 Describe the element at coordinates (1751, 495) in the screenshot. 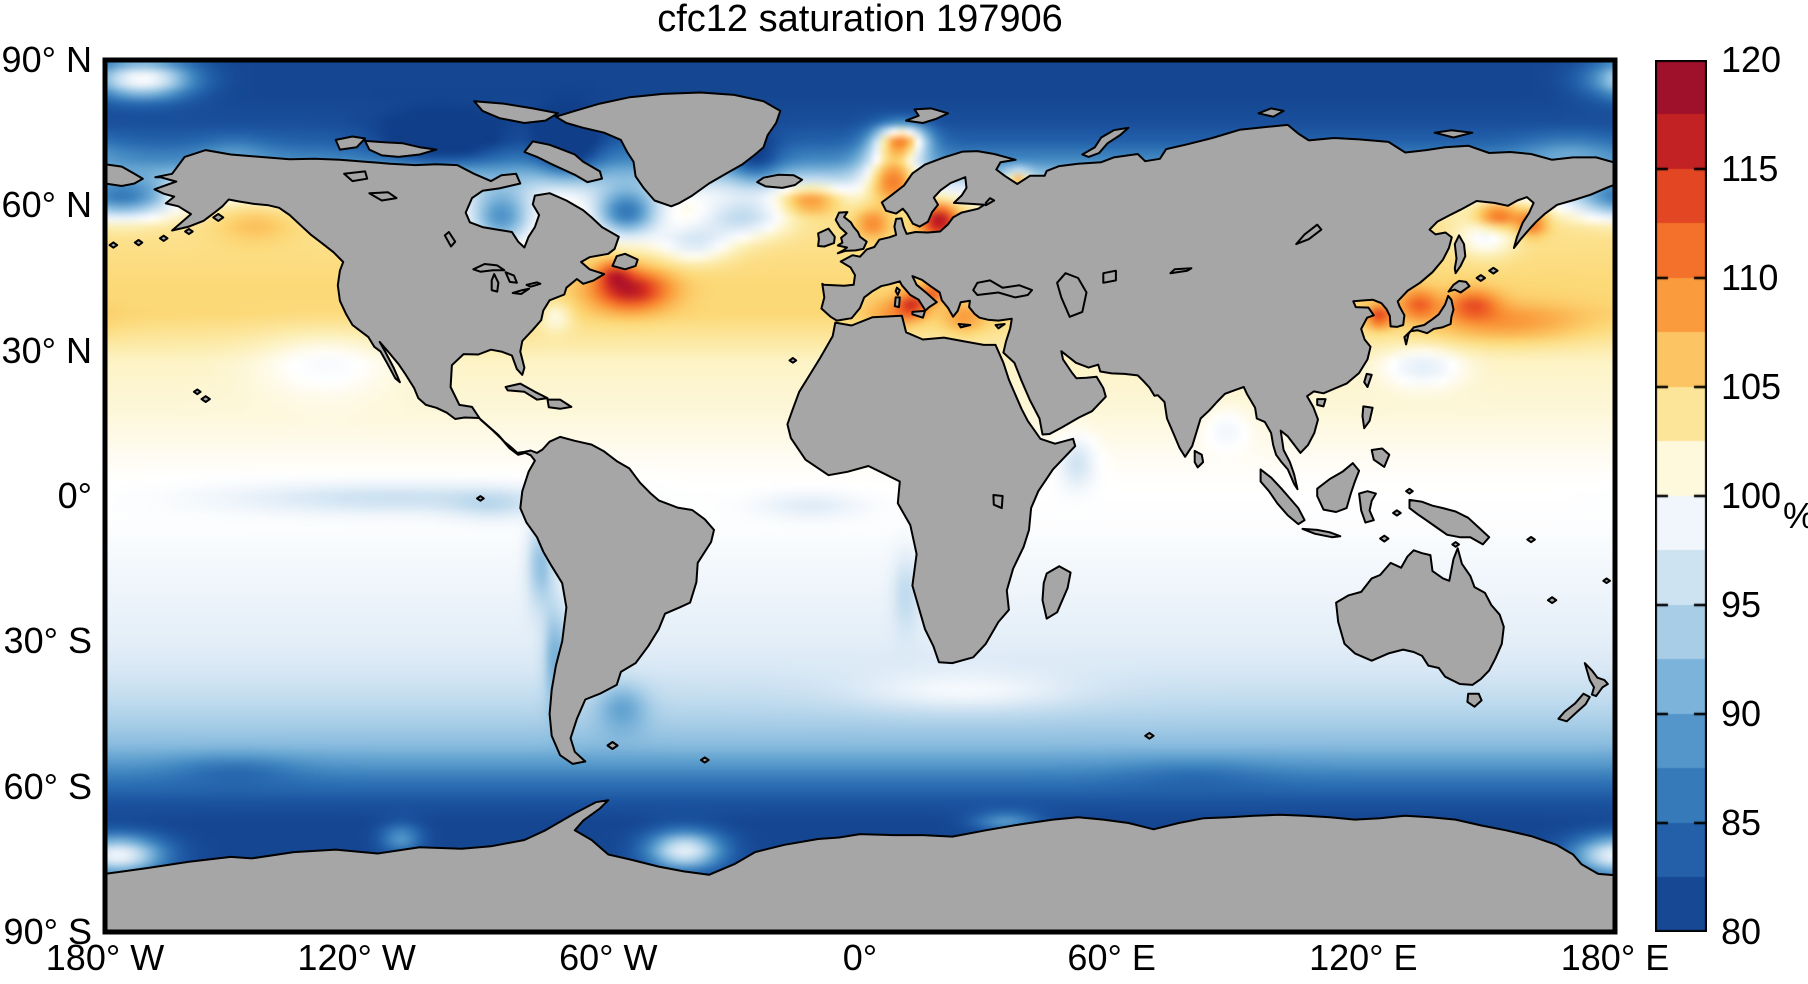

I see `colorbar-tick-label: 100` at that location.